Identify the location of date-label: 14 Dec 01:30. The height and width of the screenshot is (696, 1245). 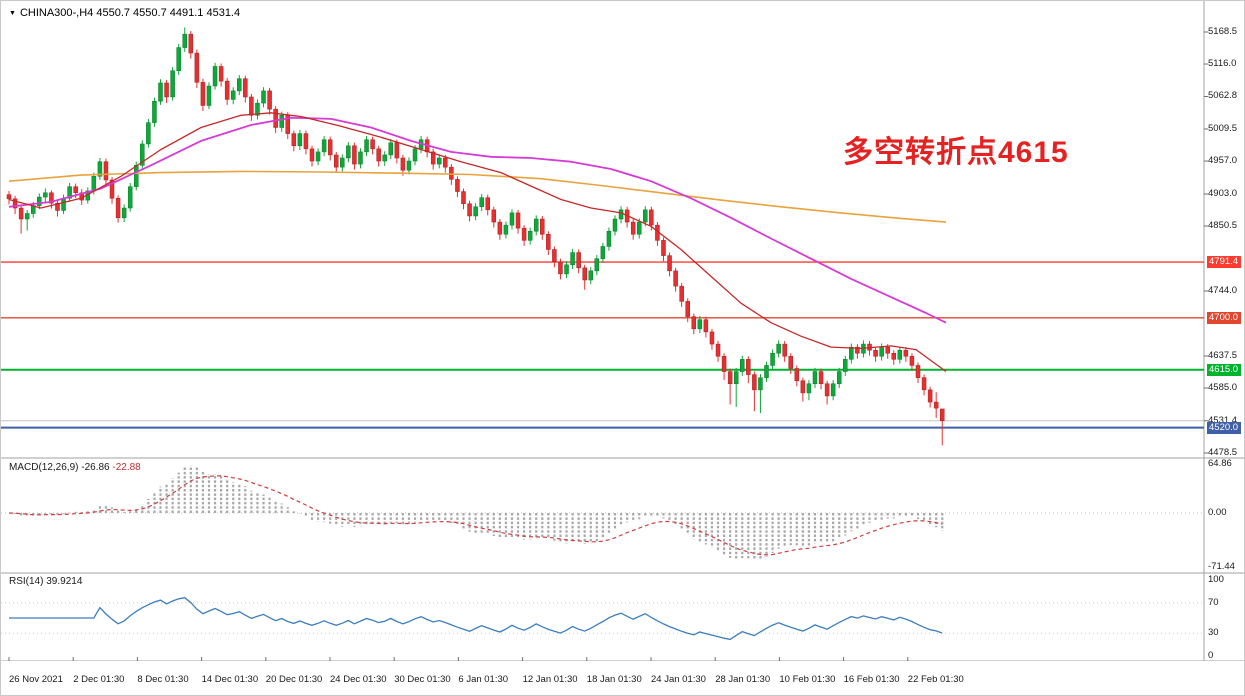
(230, 679).